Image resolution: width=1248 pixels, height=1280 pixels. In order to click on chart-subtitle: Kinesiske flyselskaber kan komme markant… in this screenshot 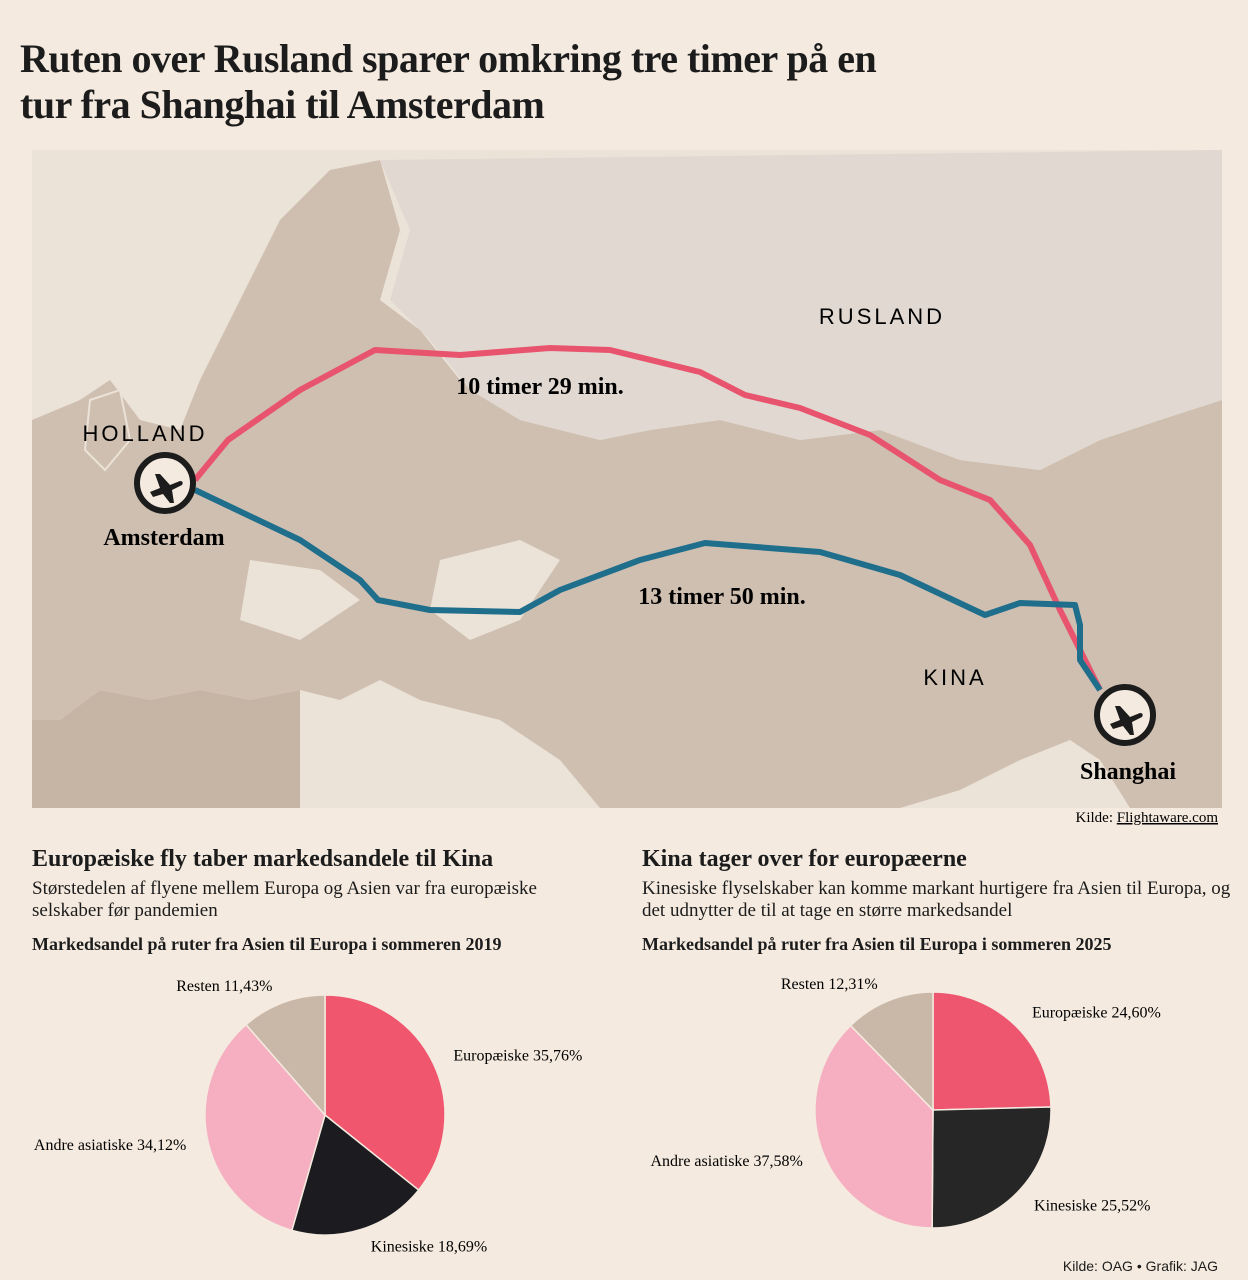, I will do `click(936, 899)`.